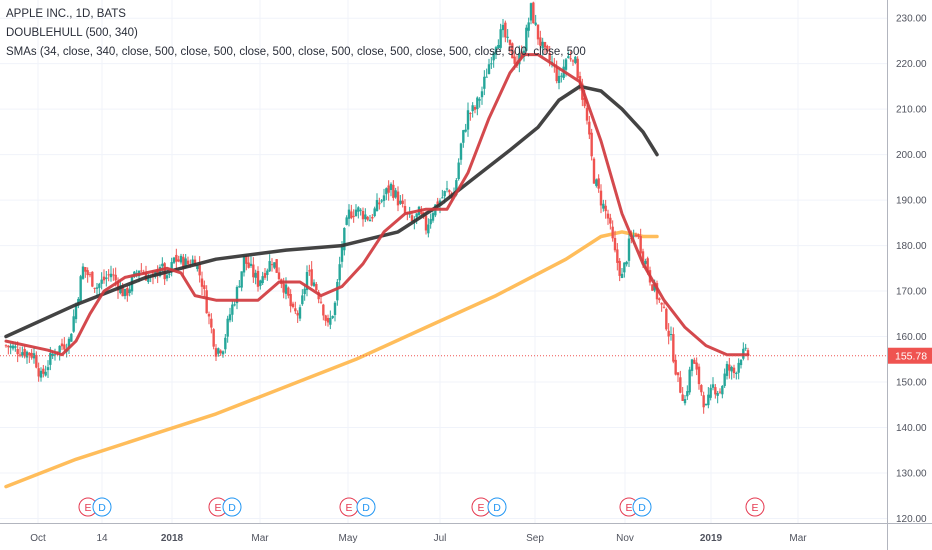 Image resolution: width=932 pixels, height=550 pixels. I want to click on price-axis-tick-label: 230.00, so click(911, 19).